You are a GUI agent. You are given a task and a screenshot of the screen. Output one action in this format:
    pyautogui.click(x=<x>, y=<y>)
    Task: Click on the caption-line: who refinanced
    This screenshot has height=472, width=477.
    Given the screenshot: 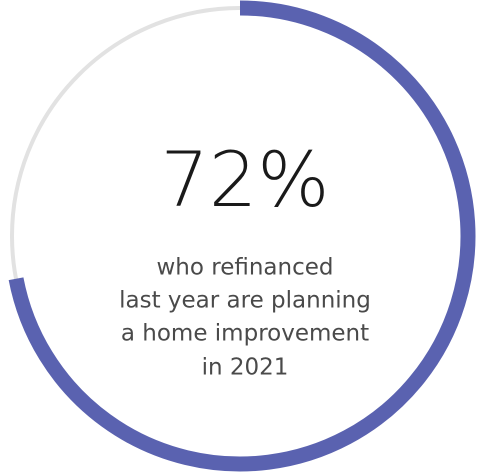 What is the action you would take?
    pyautogui.click(x=244, y=268)
    